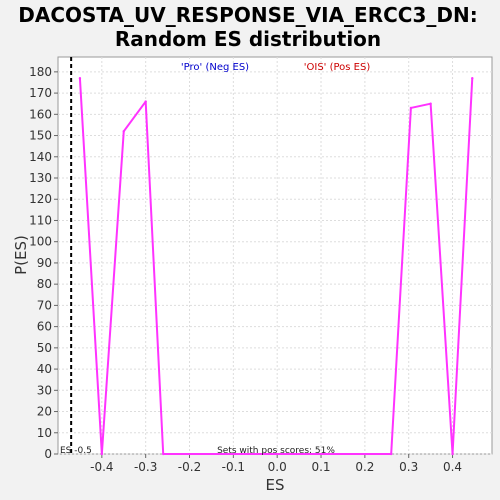 The width and height of the screenshot is (500, 500). I want to click on y-tick-label: 20, so click(44, 412).